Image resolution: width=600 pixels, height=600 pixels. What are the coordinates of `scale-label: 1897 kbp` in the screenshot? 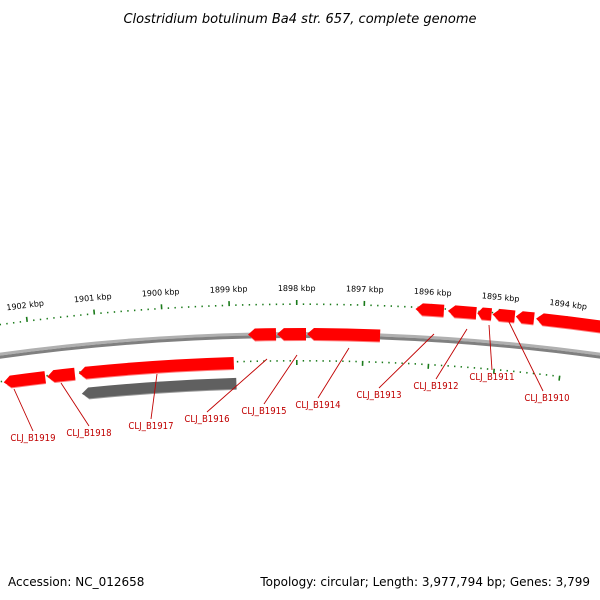 It's located at (365, 289).